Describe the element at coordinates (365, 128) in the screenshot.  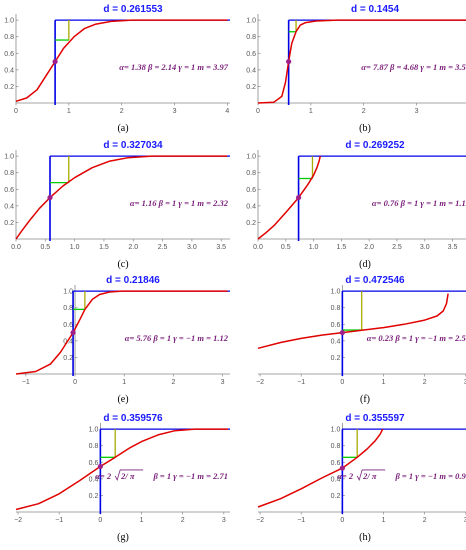
I see `panel-caption: (b)` at that location.